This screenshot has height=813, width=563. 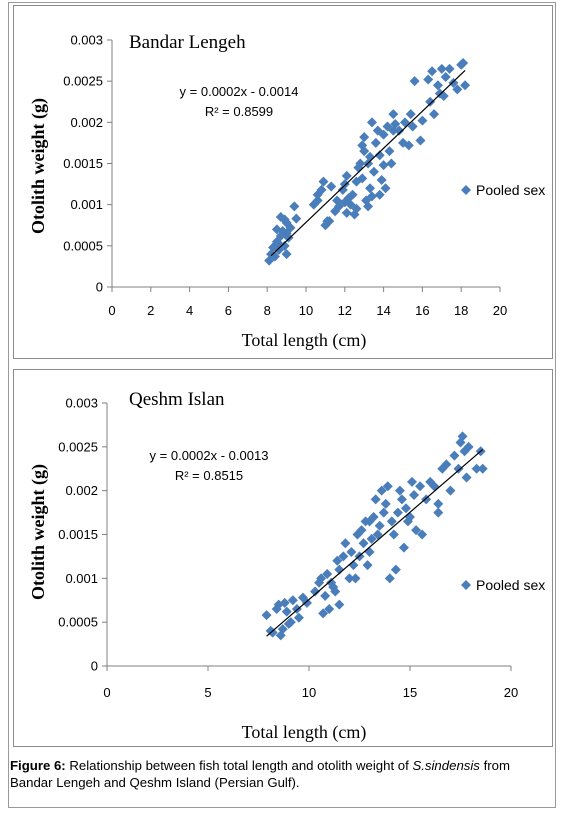 What do you see at coordinates (187, 42) in the screenshot?
I see `chart-title: Bandar Lengeh` at bounding box center [187, 42].